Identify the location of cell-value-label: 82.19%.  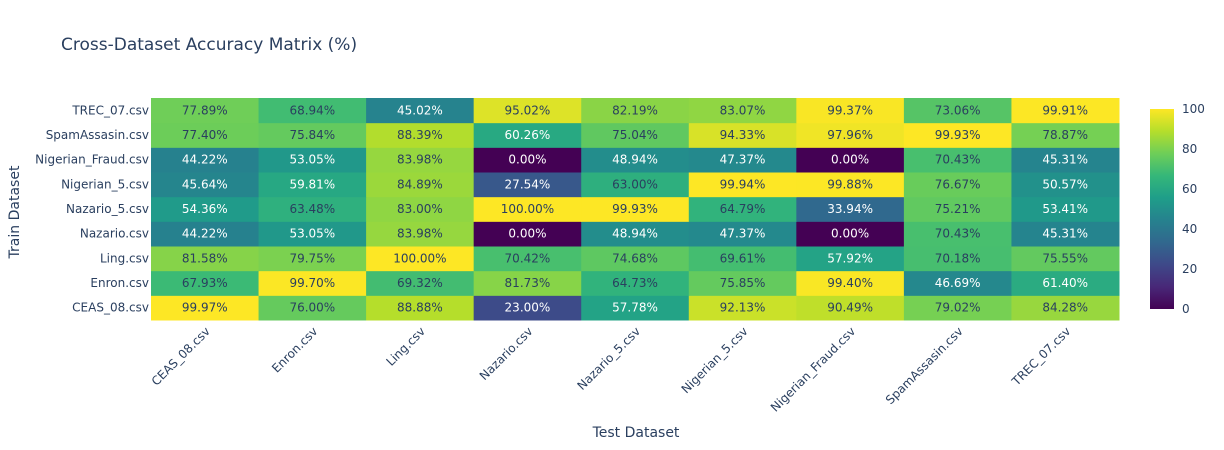
(635, 110).